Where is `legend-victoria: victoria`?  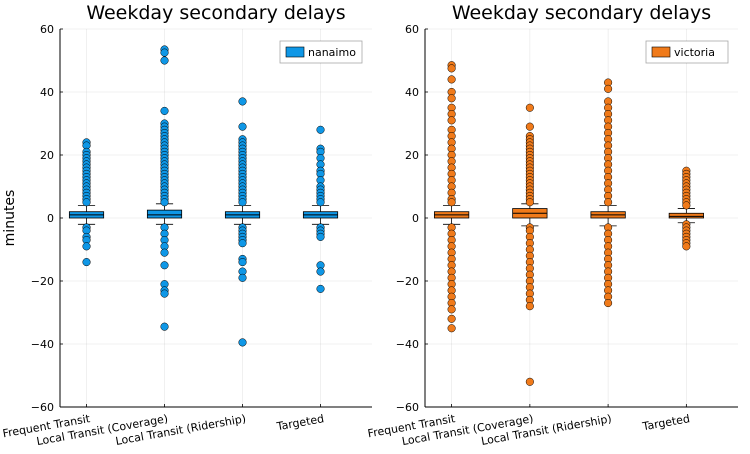
legend-victoria: victoria is located at coordinates (687, 52).